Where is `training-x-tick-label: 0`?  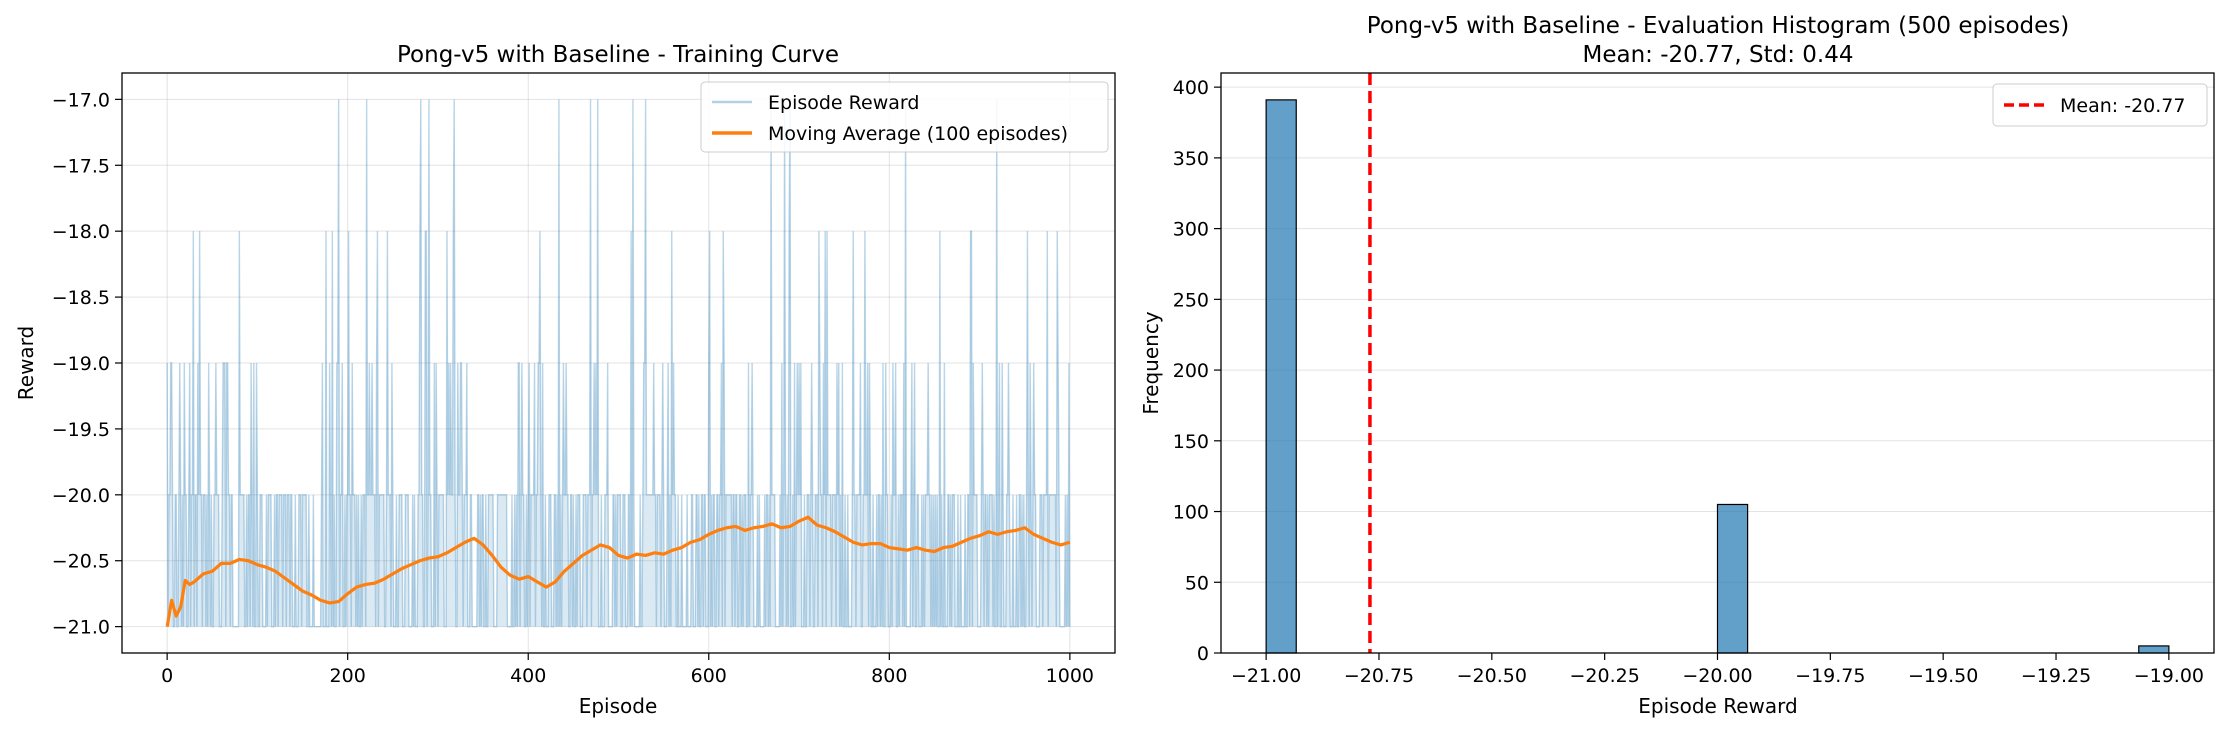
training-x-tick-label: 0 is located at coordinates (167, 676).